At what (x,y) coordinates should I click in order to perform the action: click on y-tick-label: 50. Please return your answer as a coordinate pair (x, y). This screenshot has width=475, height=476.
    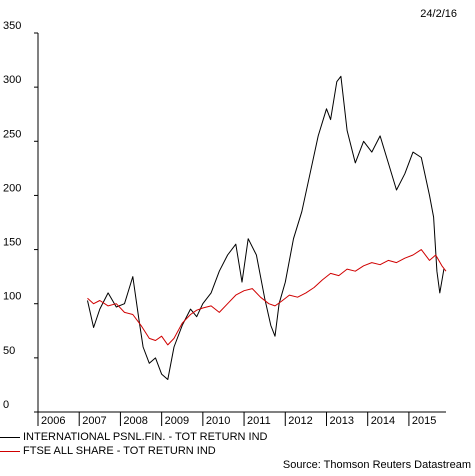
    Looking at the image, I should click on (9, 351).